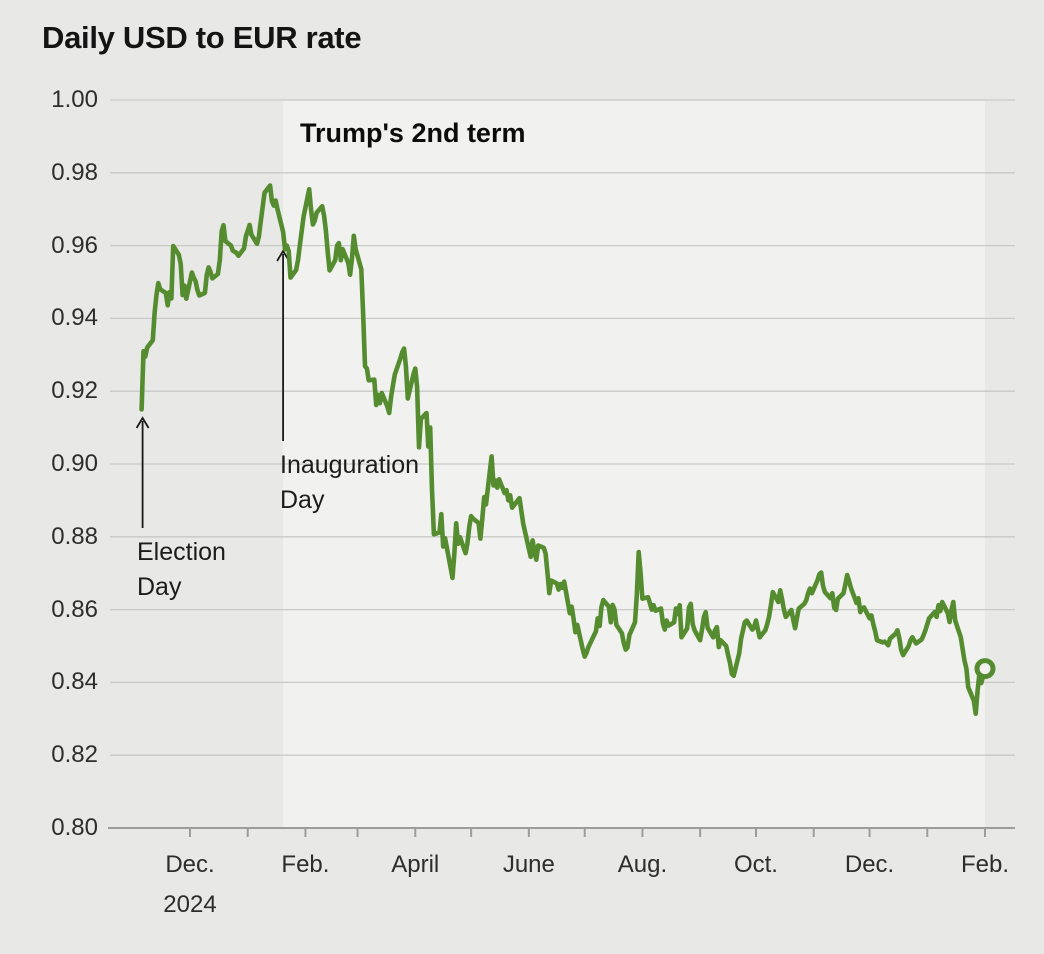 This screenshot has height=954, width=1044. What do you see at coordinates (190, 904) in the screenshot?
I see `x-axis-year-label: 2024` at bounding box center [190, 904].